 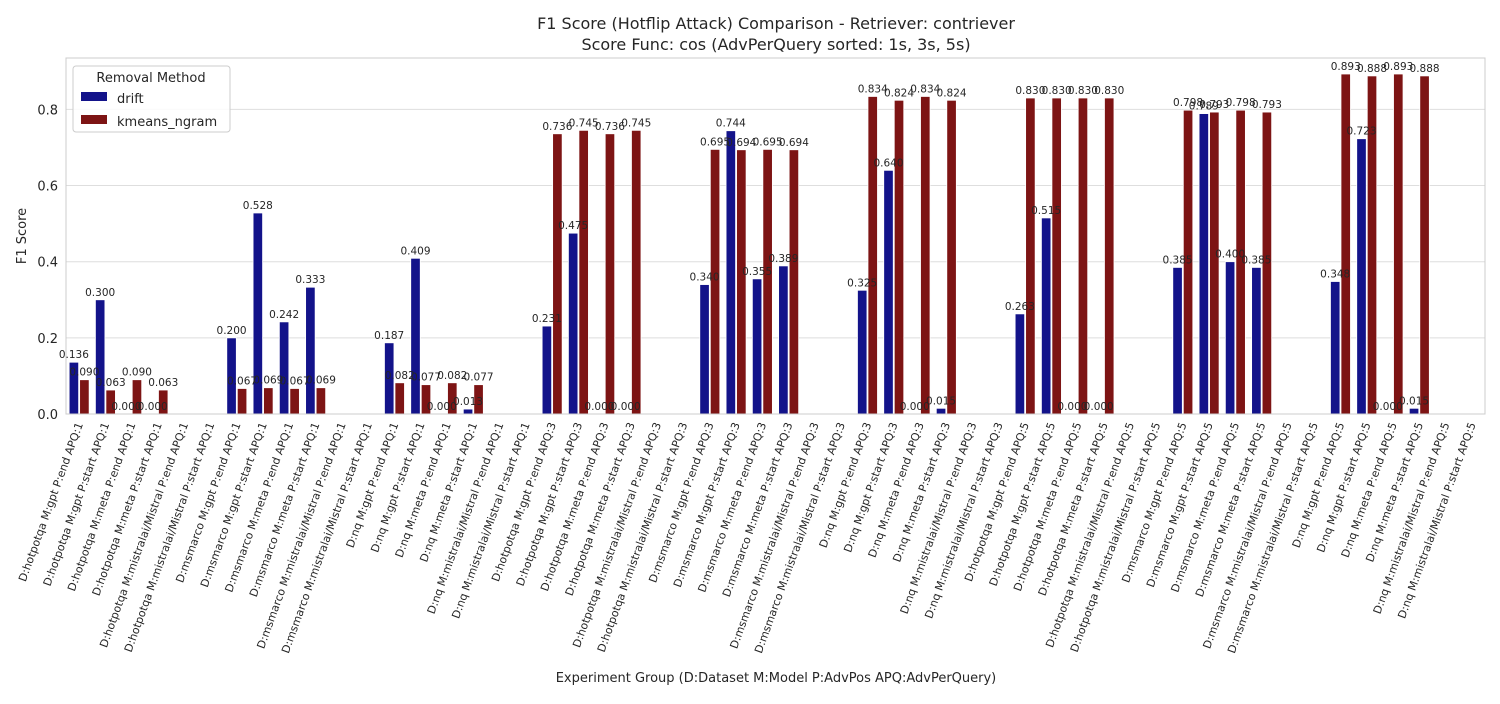 What do you see at coordinates (321, 381) in the screenshot?
I see `data-label-kmeans-ngram: 0.069` at bounding box center [321, 381].